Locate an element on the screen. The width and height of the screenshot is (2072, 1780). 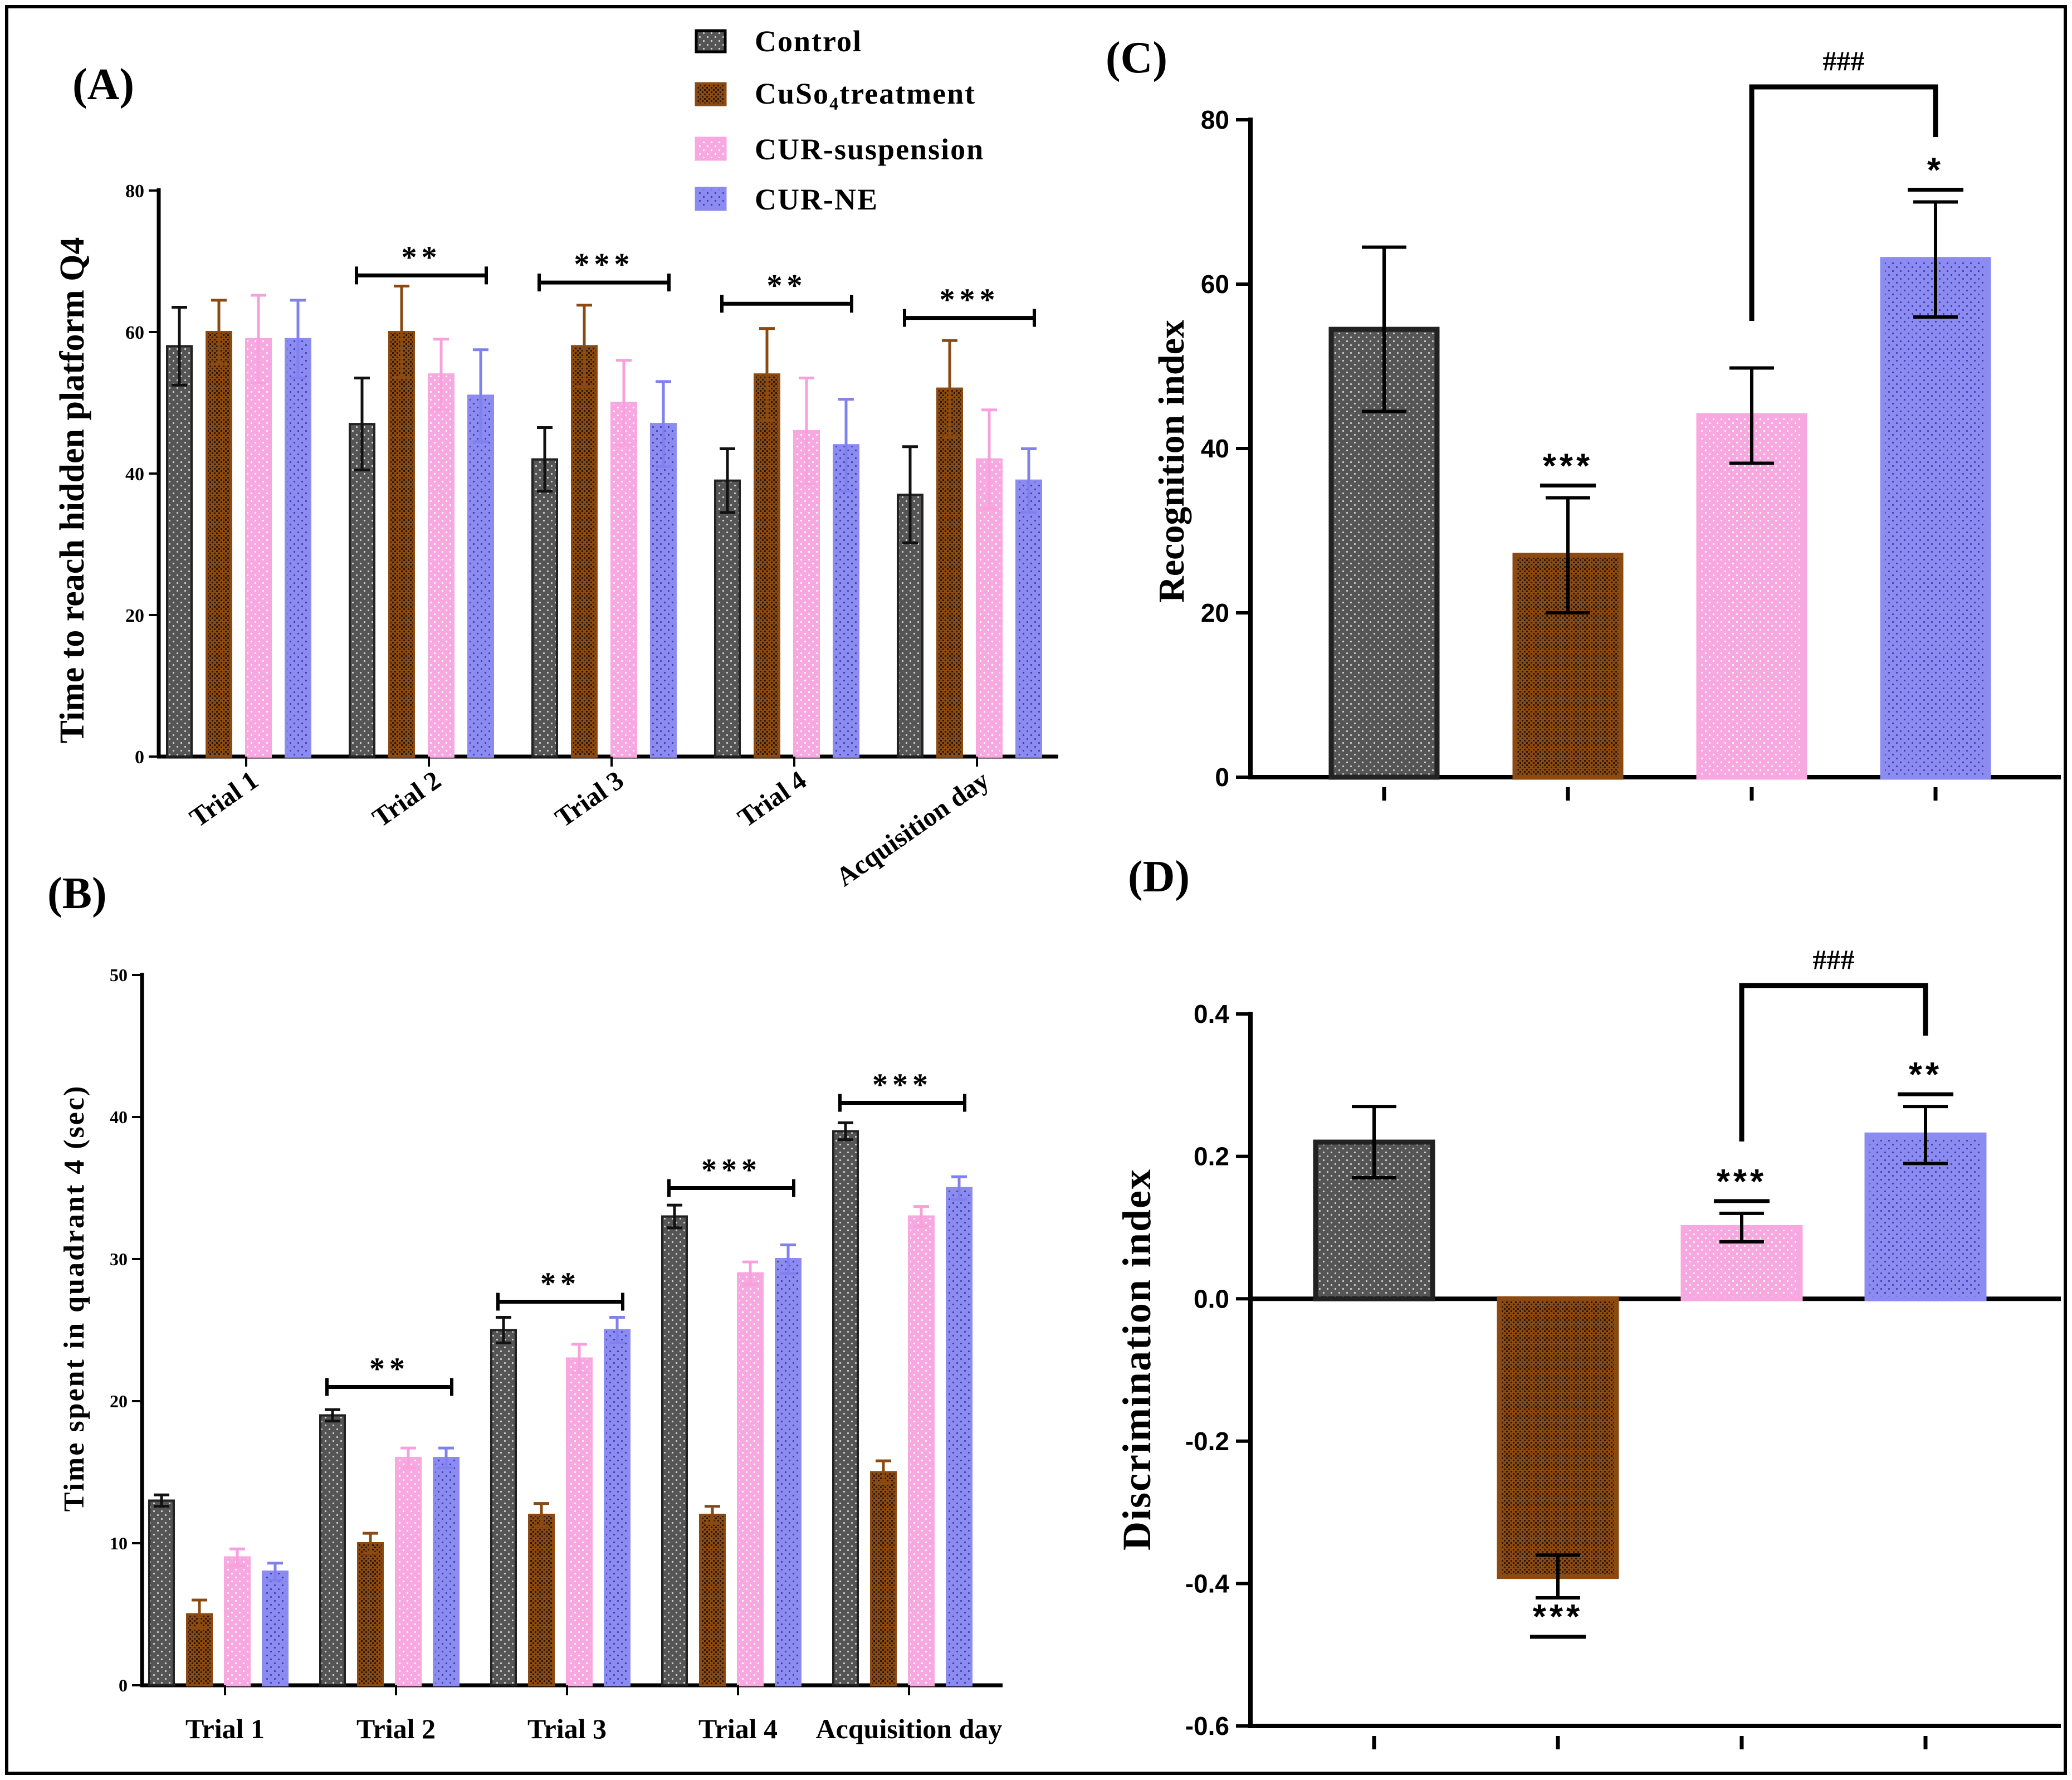
panel-d-ylabel: Discrimination index is located at coordinates (1137, 1359).